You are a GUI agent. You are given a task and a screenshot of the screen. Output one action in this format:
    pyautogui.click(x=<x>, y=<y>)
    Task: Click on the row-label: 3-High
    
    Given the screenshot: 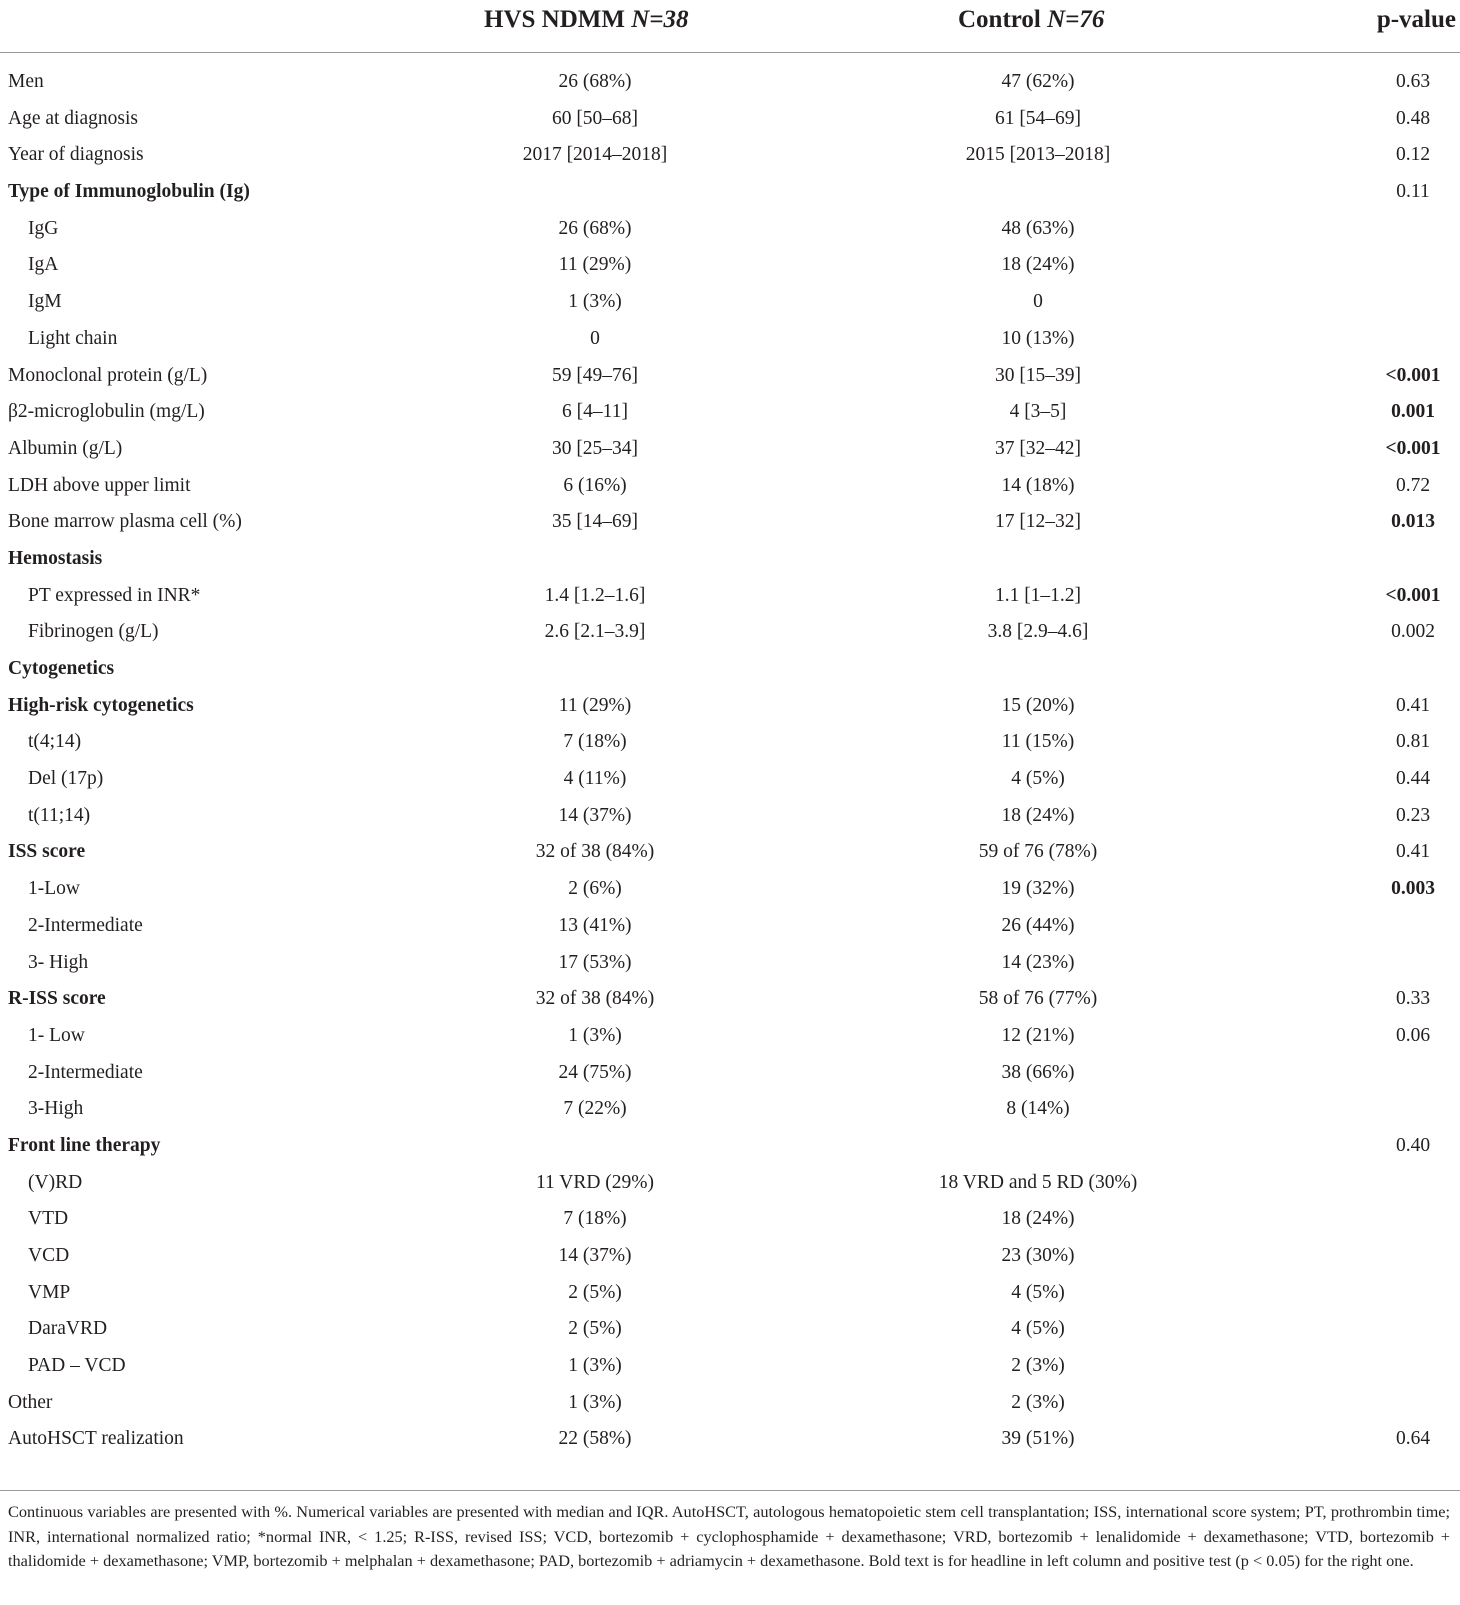 What is the action you would take?
    pyautogui.click(x=56, y=1109)
    